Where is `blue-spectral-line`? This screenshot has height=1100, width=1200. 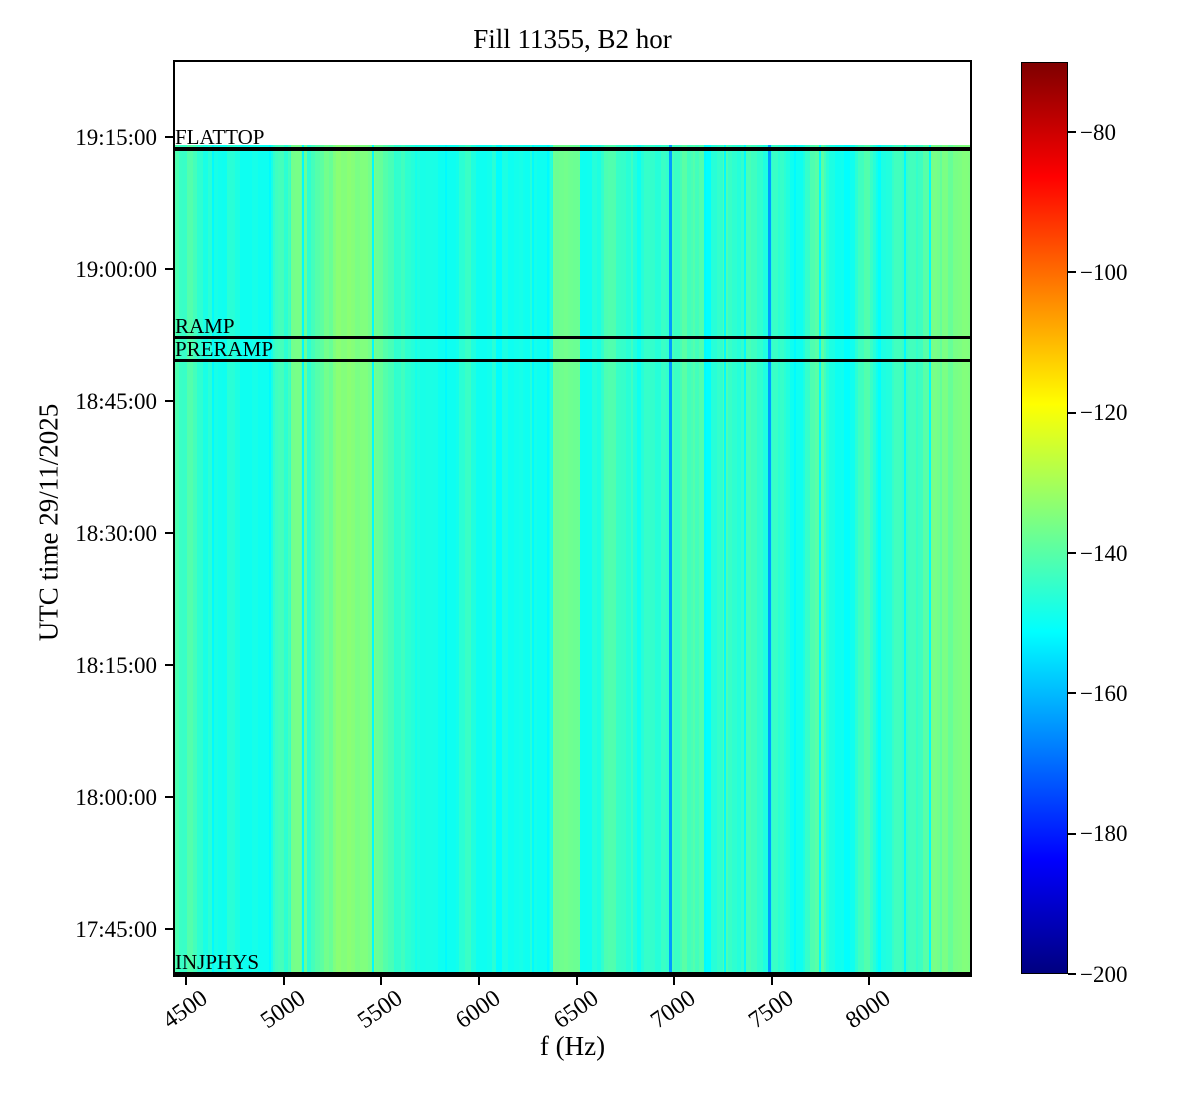
blue-spectral-line is located at coordinates (770, 560).